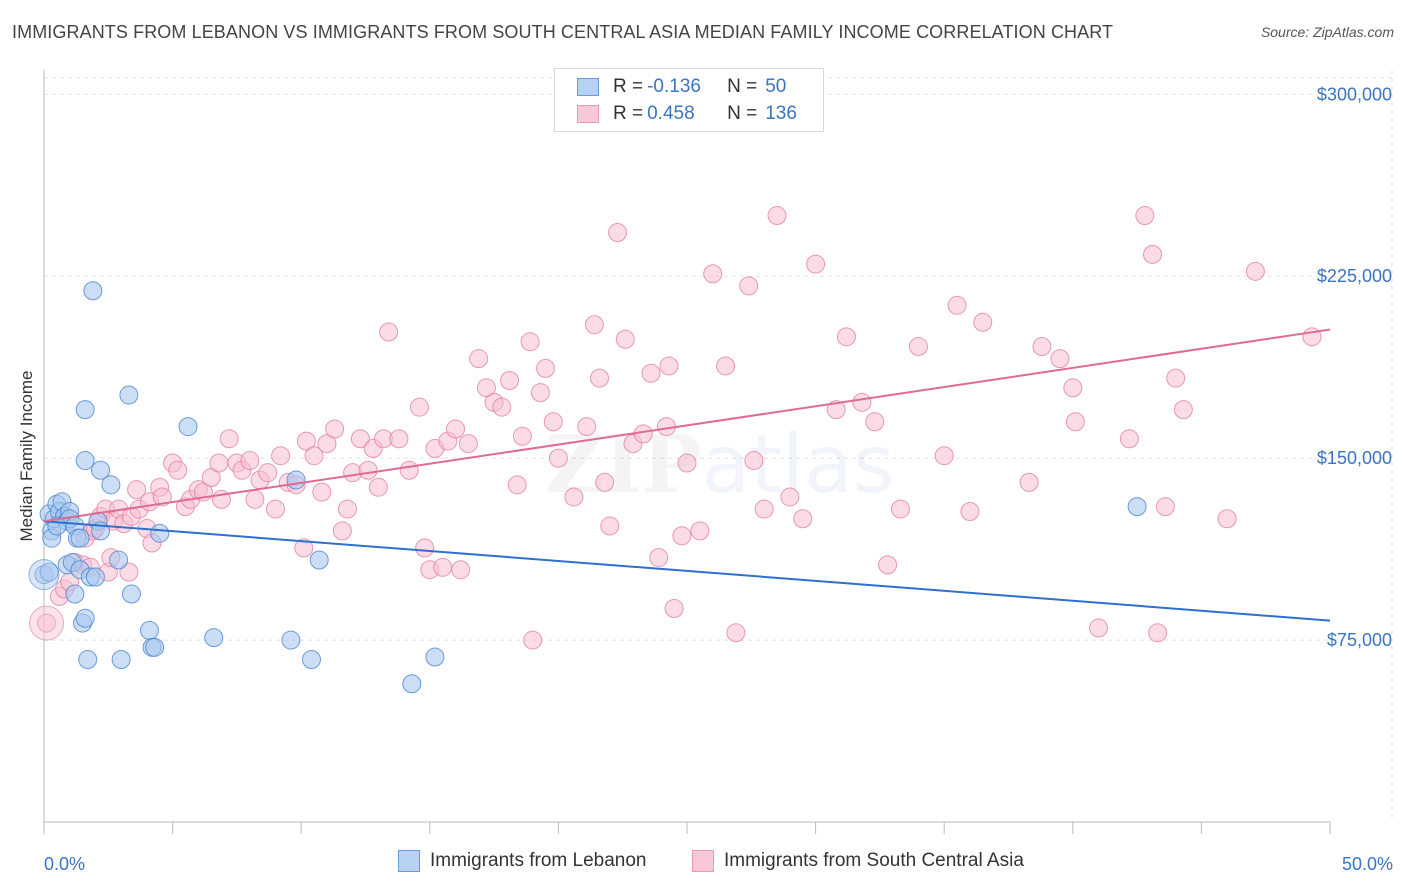 This screenshot has height=892, width=1406. I want to click on legend-n-value: 136, so click(781, 113).